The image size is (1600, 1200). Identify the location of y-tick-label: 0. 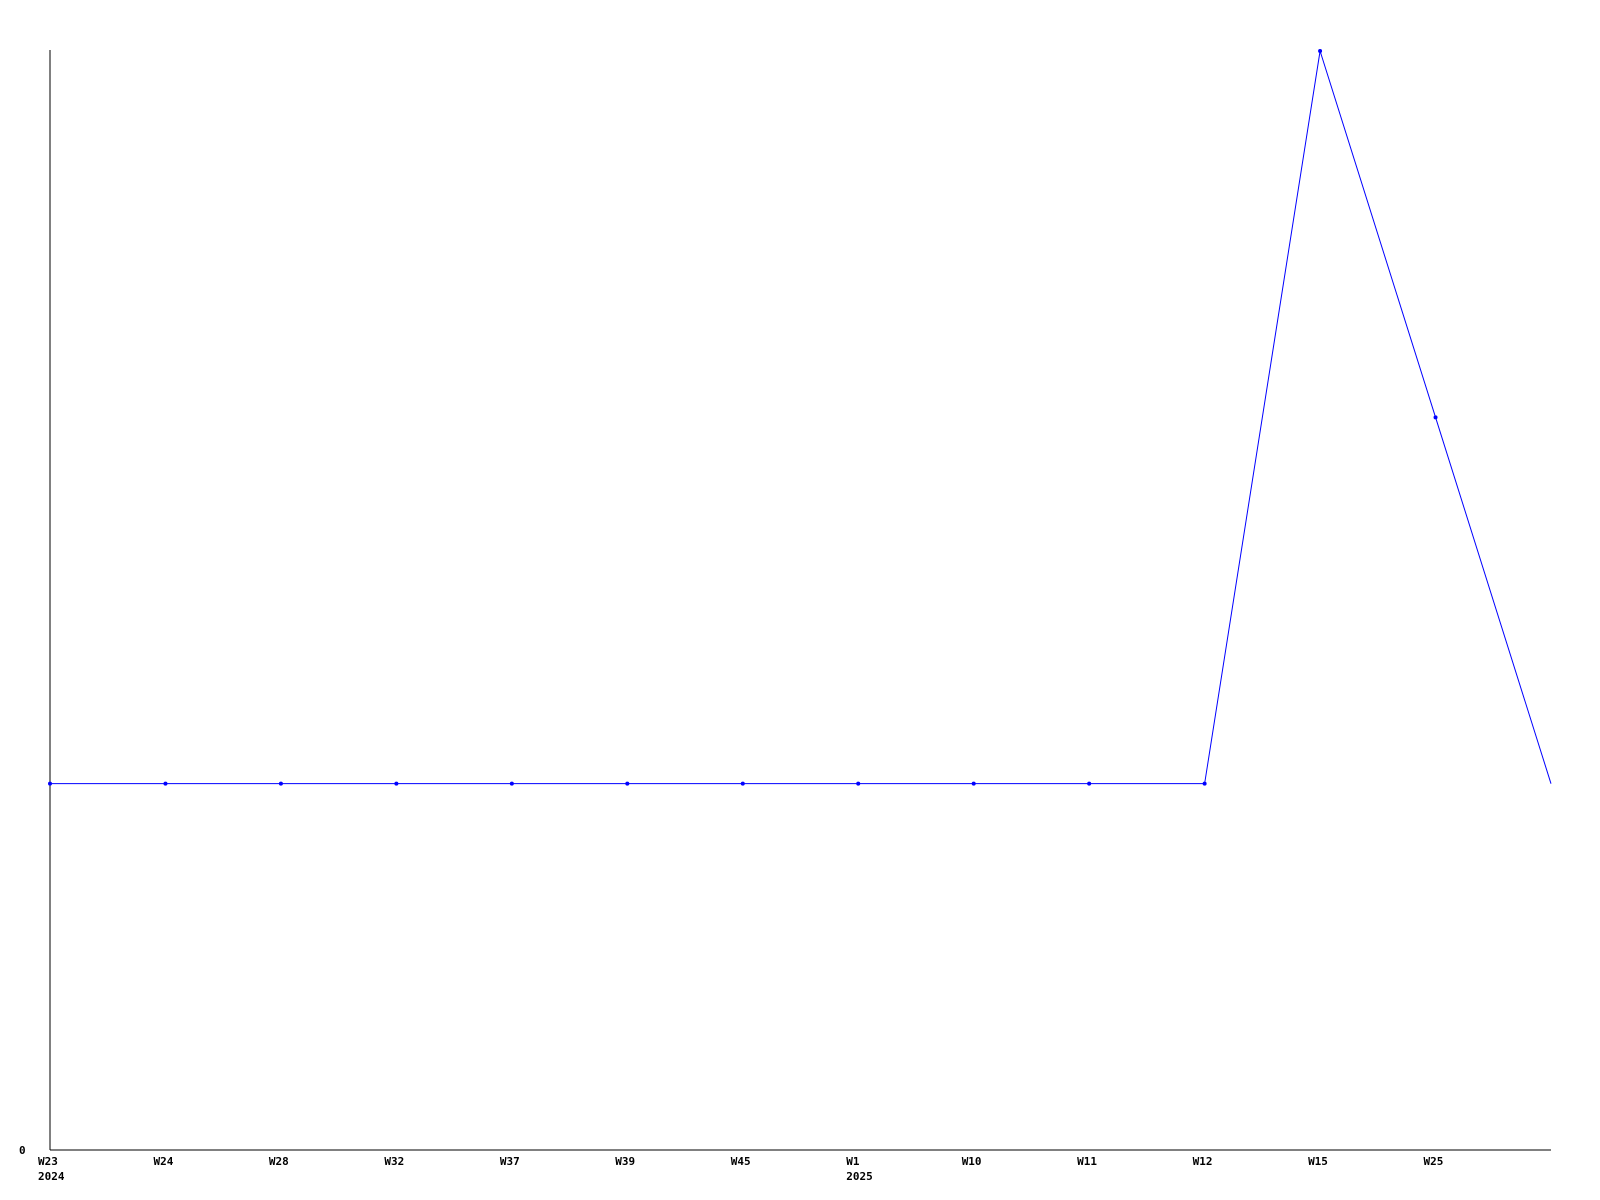
(22, 1150).